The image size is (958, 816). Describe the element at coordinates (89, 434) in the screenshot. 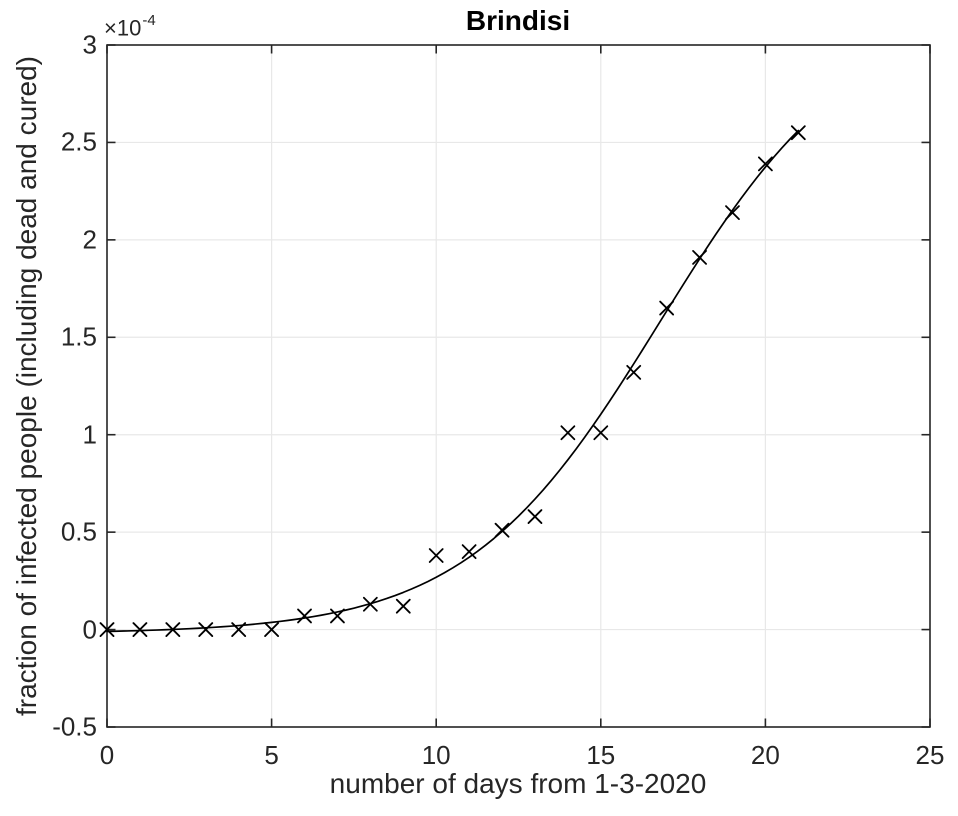

I see `y-tick-label: 1` at that location.